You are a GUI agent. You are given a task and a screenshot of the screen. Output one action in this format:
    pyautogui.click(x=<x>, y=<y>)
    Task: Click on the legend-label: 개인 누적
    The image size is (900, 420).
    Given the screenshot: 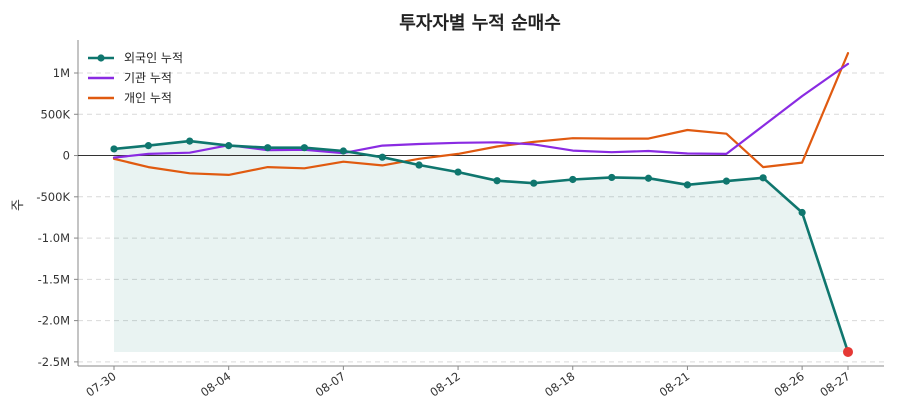 What is the action you would take?
    pyautogui.click(x=148, y=98)
    